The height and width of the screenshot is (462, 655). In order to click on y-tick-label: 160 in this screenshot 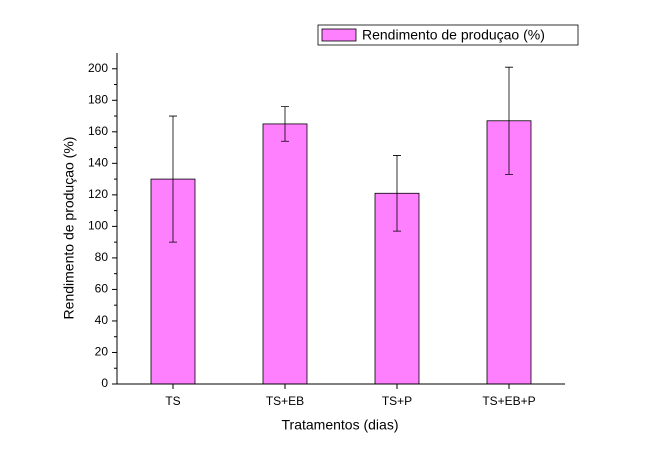, I will do `click(98, 131)`.